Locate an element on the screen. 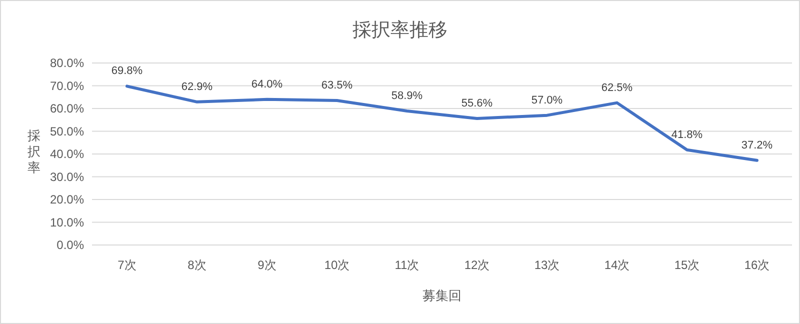 The height and width of the screenshot is (324, 800). data-label: 62.5% is located at coordinates (617, 88).